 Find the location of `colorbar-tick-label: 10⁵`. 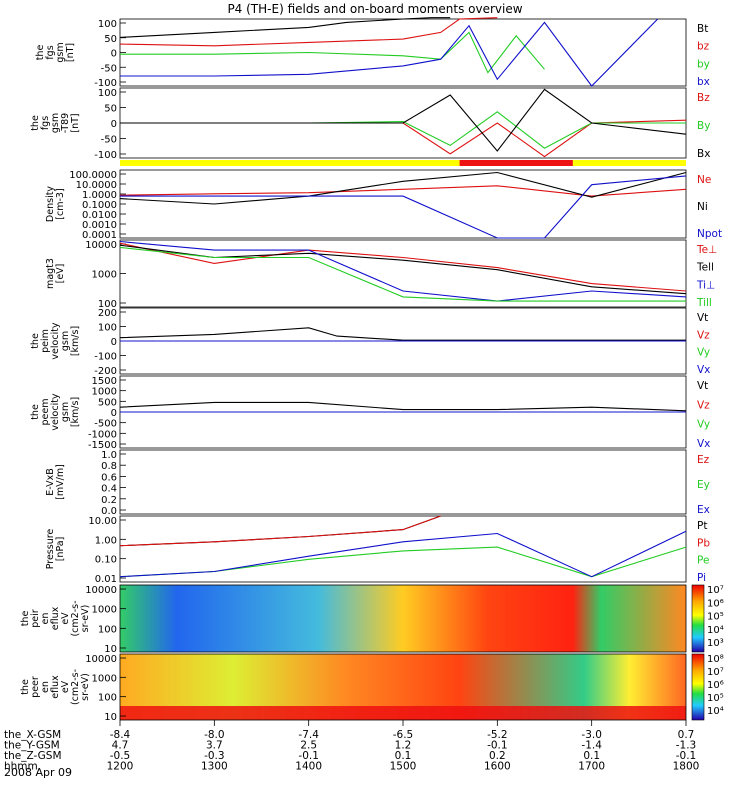

colorbar-tick-label: 10⁵ is located at coordinates (715, 698).